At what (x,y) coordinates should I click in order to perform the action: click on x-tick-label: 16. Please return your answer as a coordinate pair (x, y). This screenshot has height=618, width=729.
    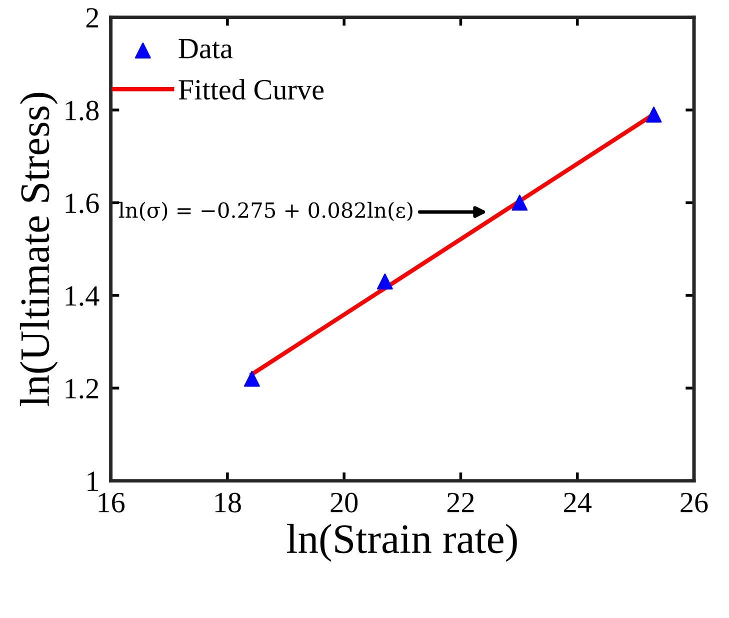
    Looking at the image, I should click on (111, 502).